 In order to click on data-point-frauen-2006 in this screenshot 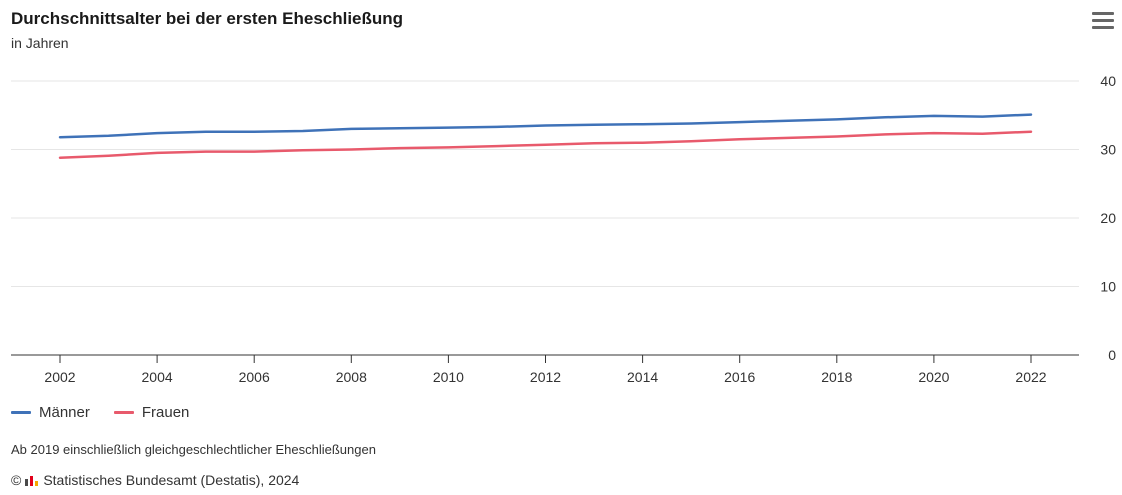, I will do `click(254, 152)`.